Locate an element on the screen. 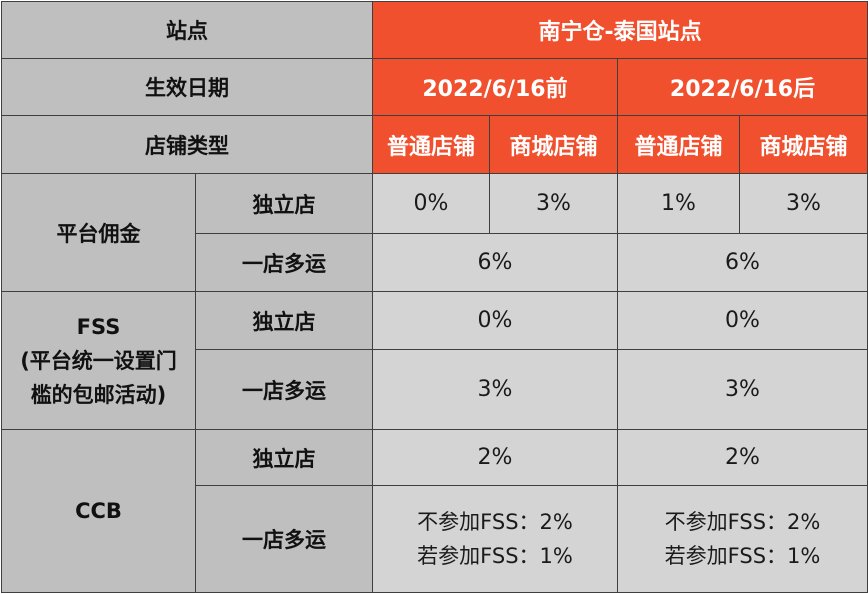 This screenshot has height=594, width=868. fss-label-line: FSS is located at coordinates (98, 326).